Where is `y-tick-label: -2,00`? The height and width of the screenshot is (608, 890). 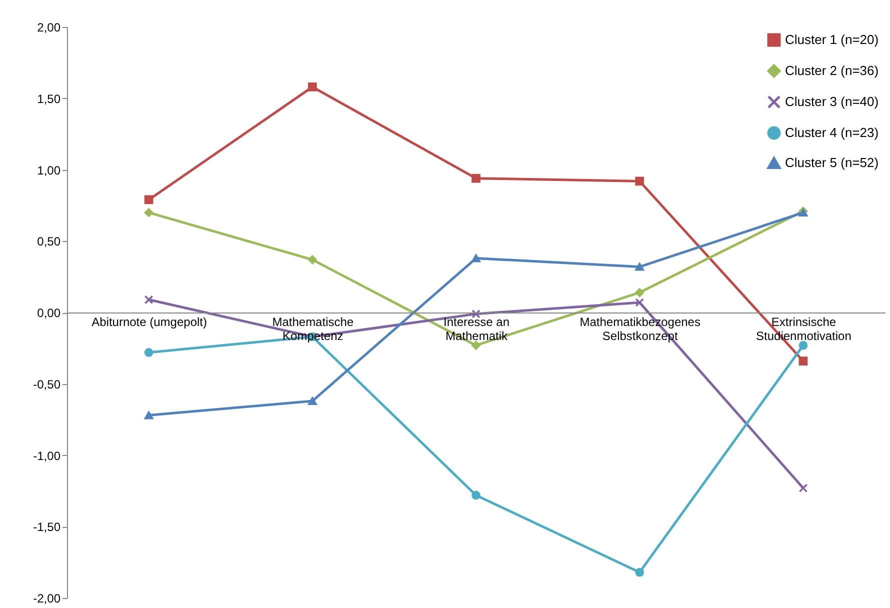 y-tick-label: -2,00 is located at coordinates (47, 599).